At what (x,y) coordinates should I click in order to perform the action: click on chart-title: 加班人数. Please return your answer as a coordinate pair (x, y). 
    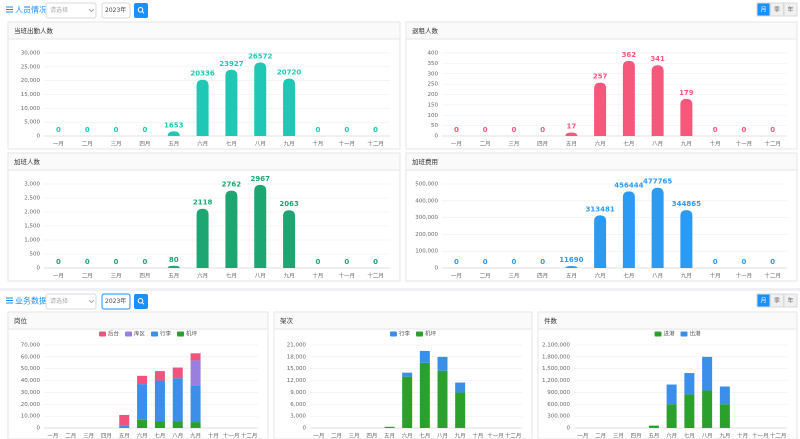
    Looking at the image, I should click on (27, 161).